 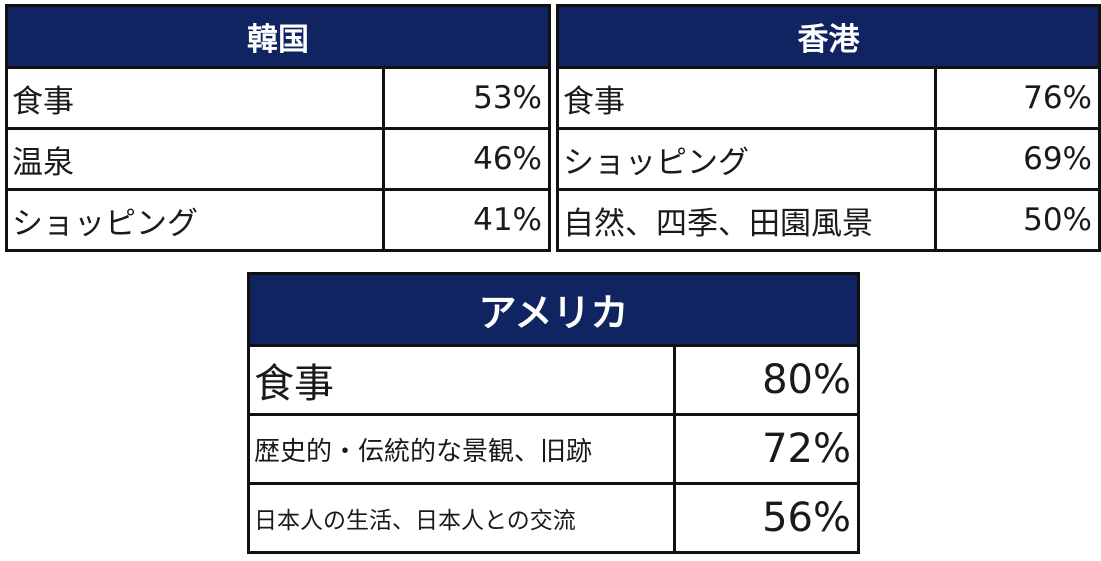 What do you see at coordinates (1017, 220) in the screenshot?
I see `row-value: 50%` at bounding box center [1017, 220].